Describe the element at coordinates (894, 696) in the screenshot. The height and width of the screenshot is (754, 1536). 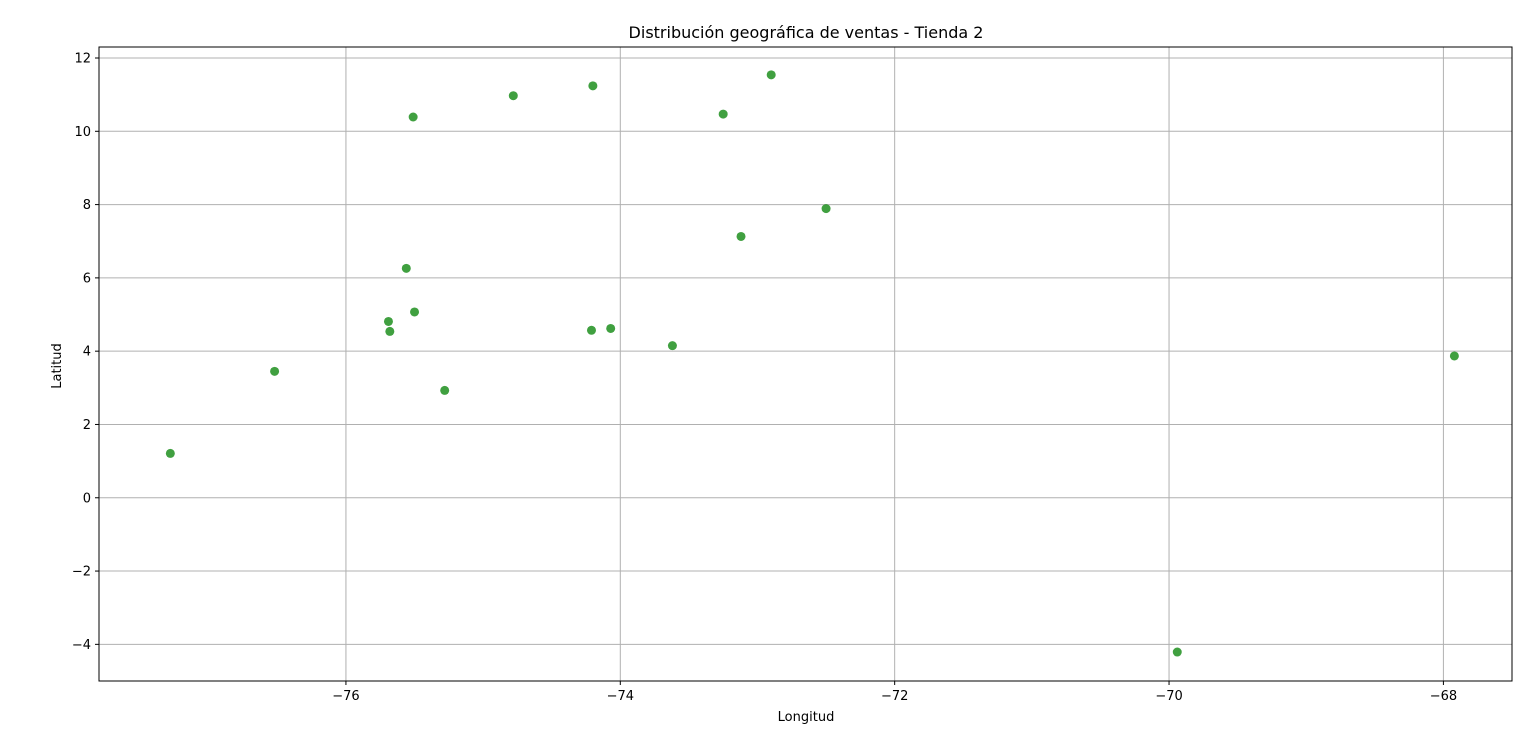
I see `x-tick-label: −72` at that location.